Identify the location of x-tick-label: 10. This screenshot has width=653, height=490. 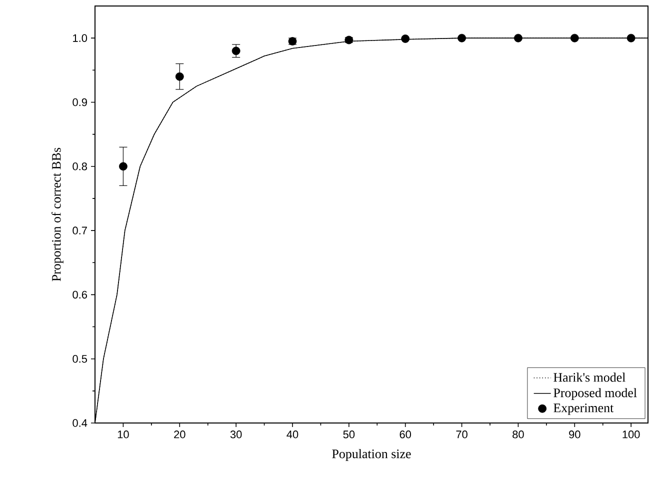
(123, 434).